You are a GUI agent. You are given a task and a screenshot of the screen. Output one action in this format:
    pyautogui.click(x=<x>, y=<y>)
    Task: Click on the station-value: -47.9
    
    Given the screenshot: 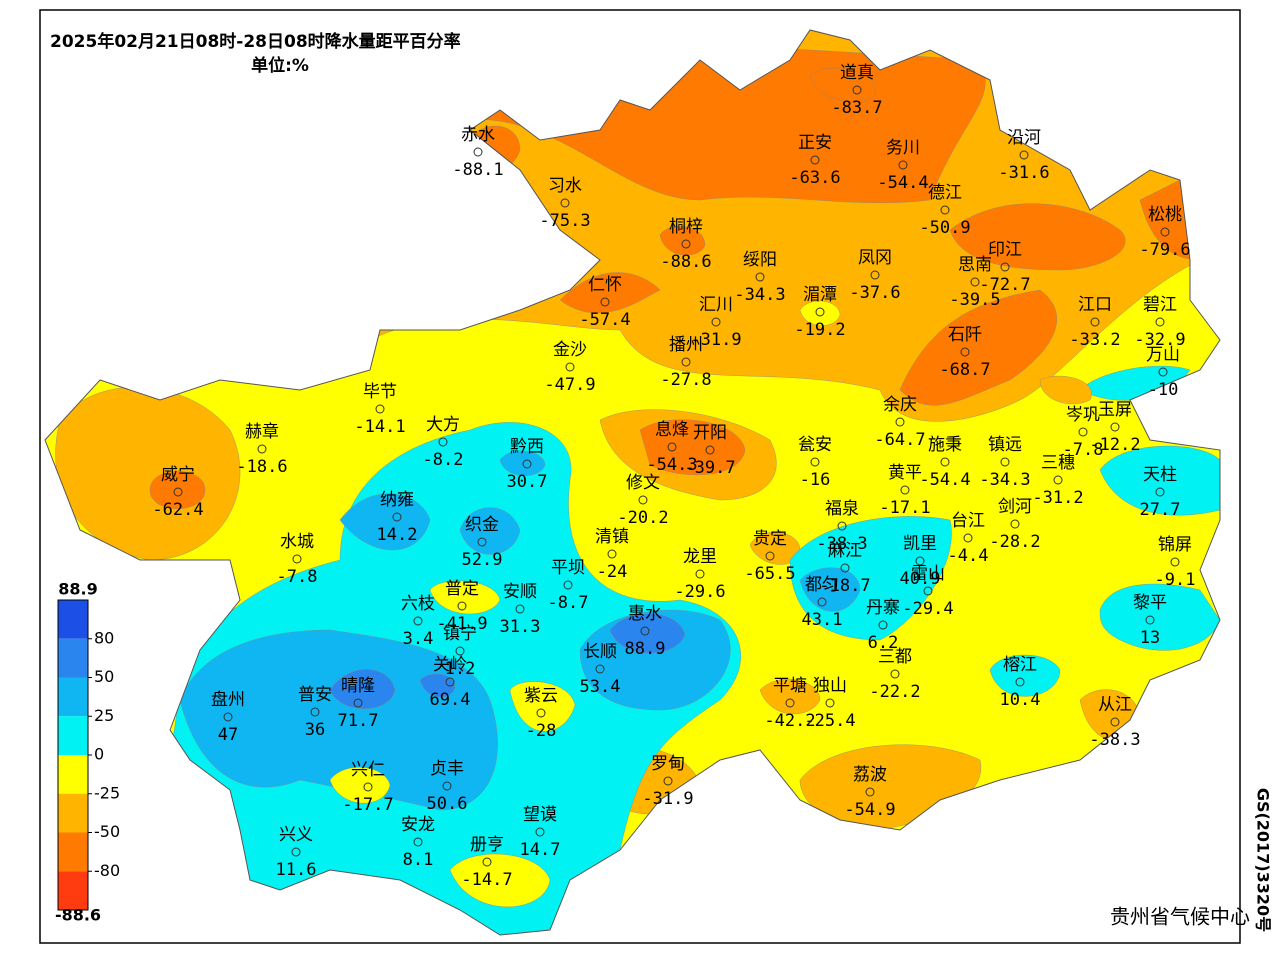 What is the action you would take?
    pyautogui.click(x=569, y=385)
    